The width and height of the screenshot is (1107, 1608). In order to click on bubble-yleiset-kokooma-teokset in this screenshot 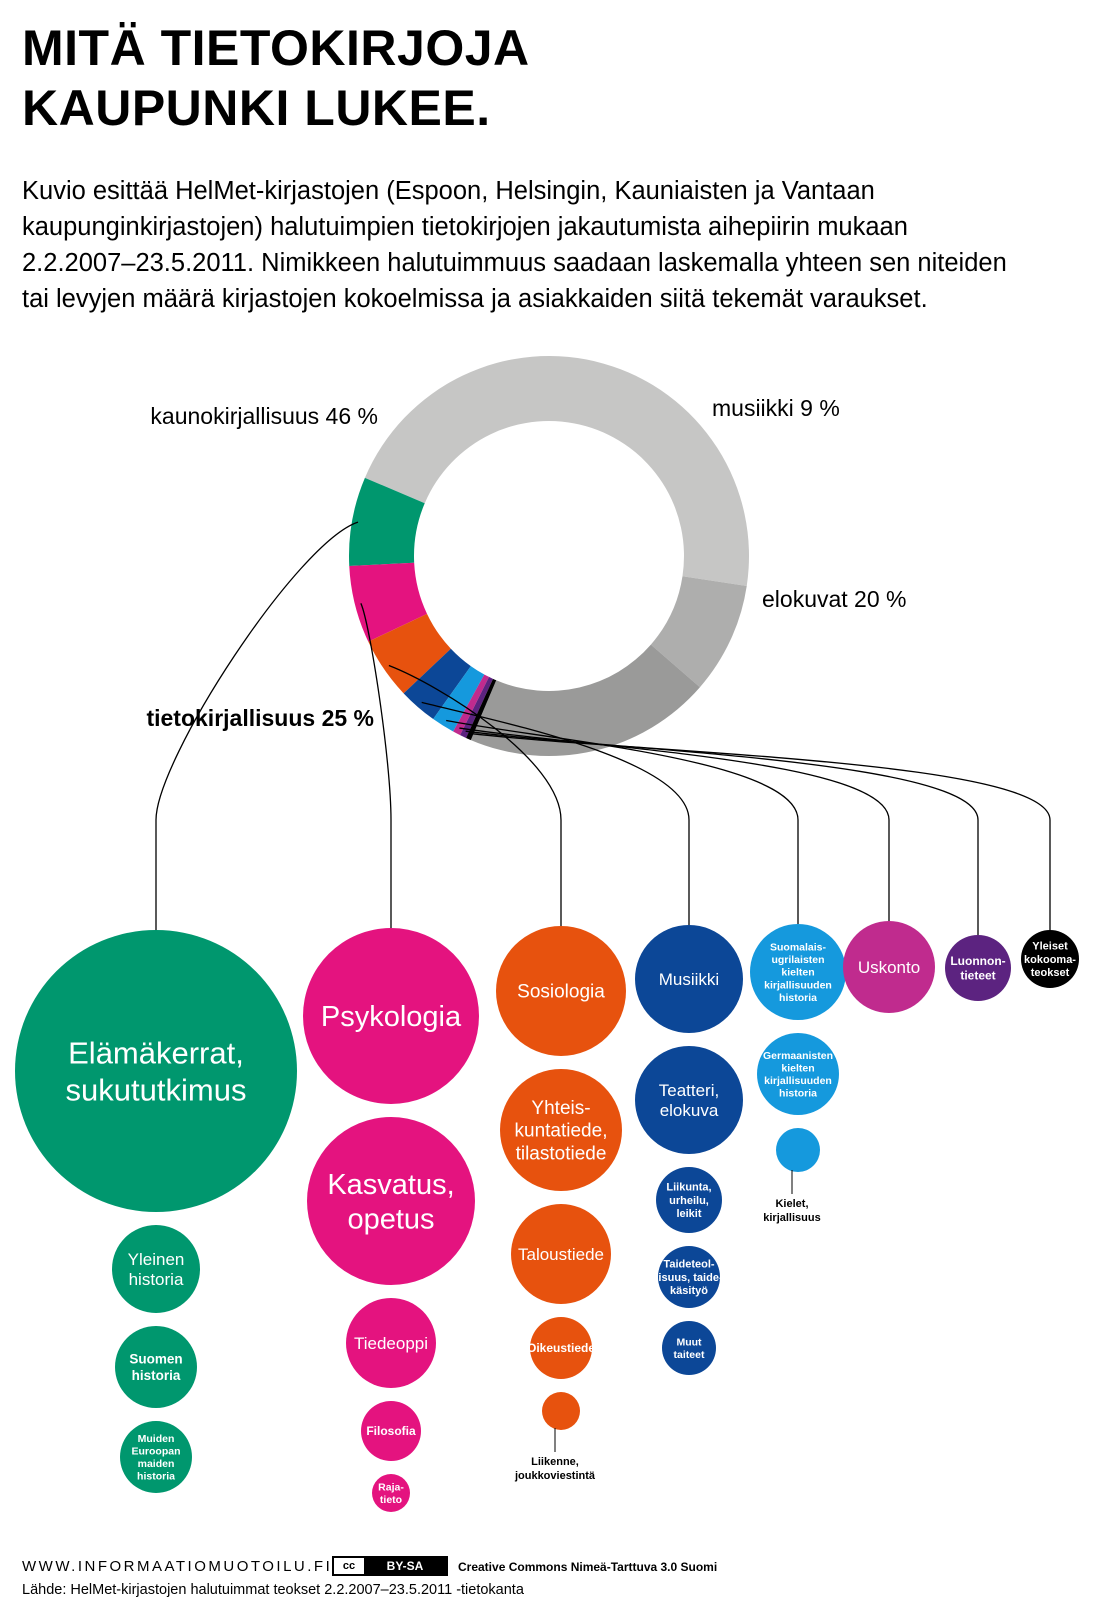, I will do `click(1050, 959)`.